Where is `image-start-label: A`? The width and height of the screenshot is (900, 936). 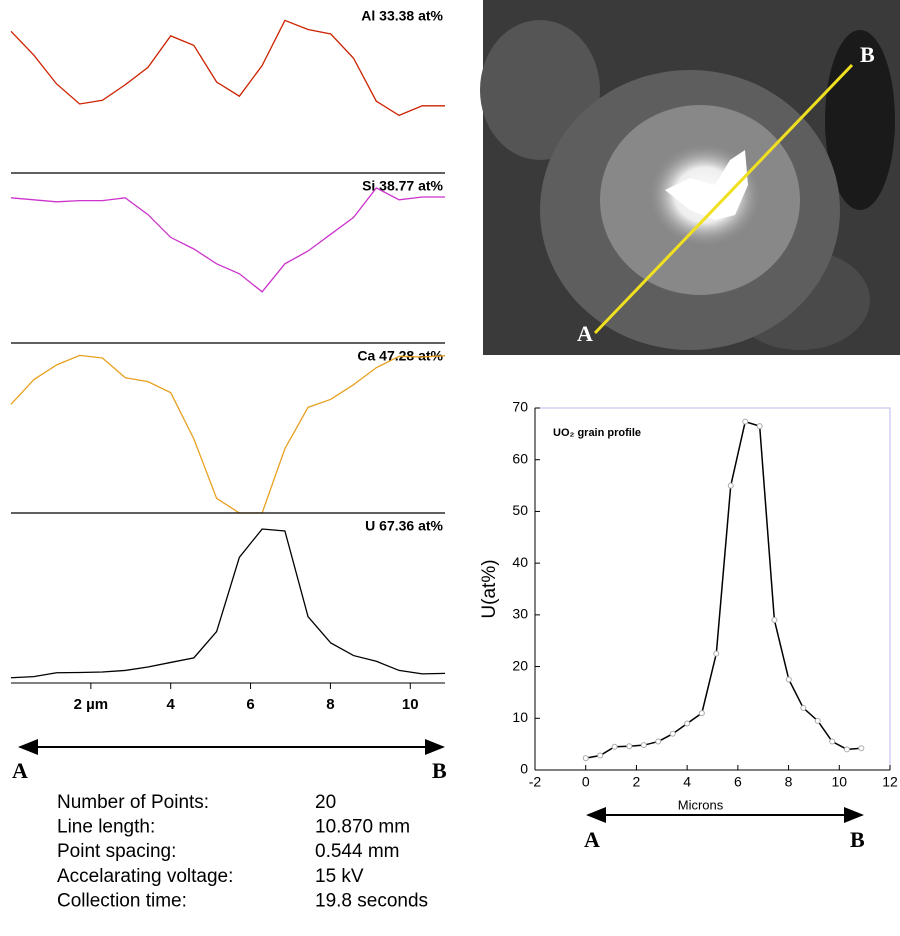
image-start-label: A is located at coordinates (585, 333).